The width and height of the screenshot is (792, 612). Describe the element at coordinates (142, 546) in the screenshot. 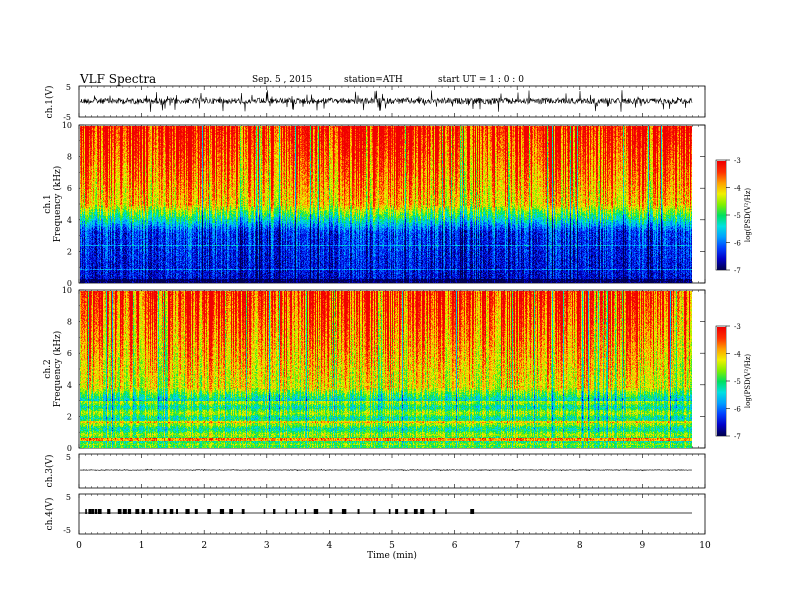

I see `x-tick-label: 1` at that location.